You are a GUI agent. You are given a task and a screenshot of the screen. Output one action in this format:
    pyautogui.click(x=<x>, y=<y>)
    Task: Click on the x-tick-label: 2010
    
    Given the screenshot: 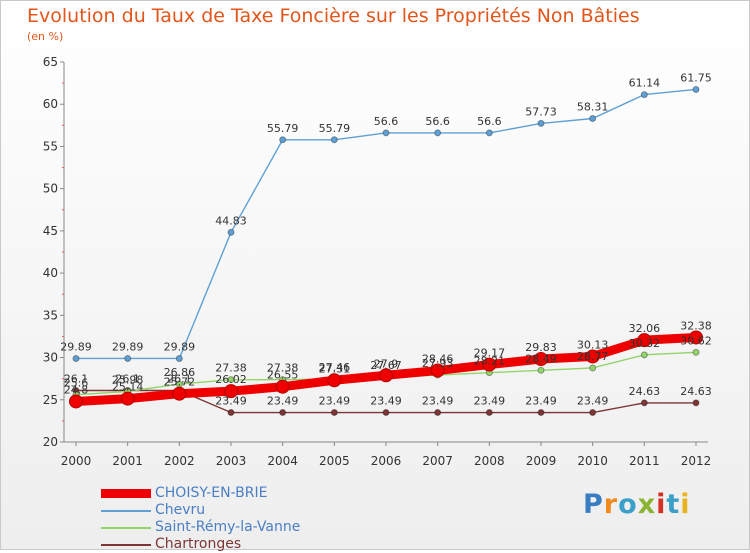 What is the action you would take?
    pyautogui.click(x=592, y=461)
    